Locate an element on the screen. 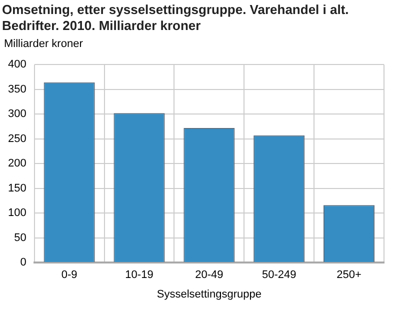  x-tick-label: 250+ is located at coordinates (349, 275).